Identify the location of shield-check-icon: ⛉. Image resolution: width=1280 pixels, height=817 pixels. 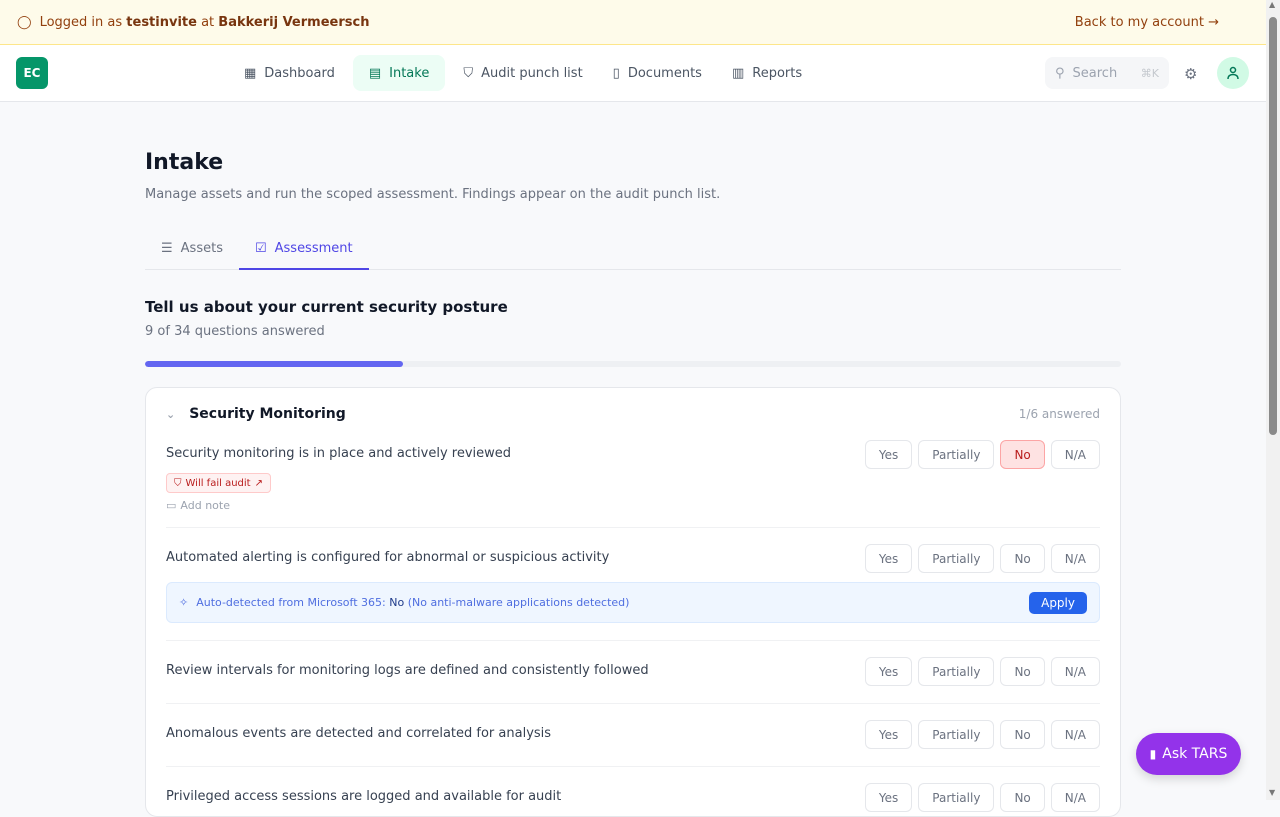
(468, 73).